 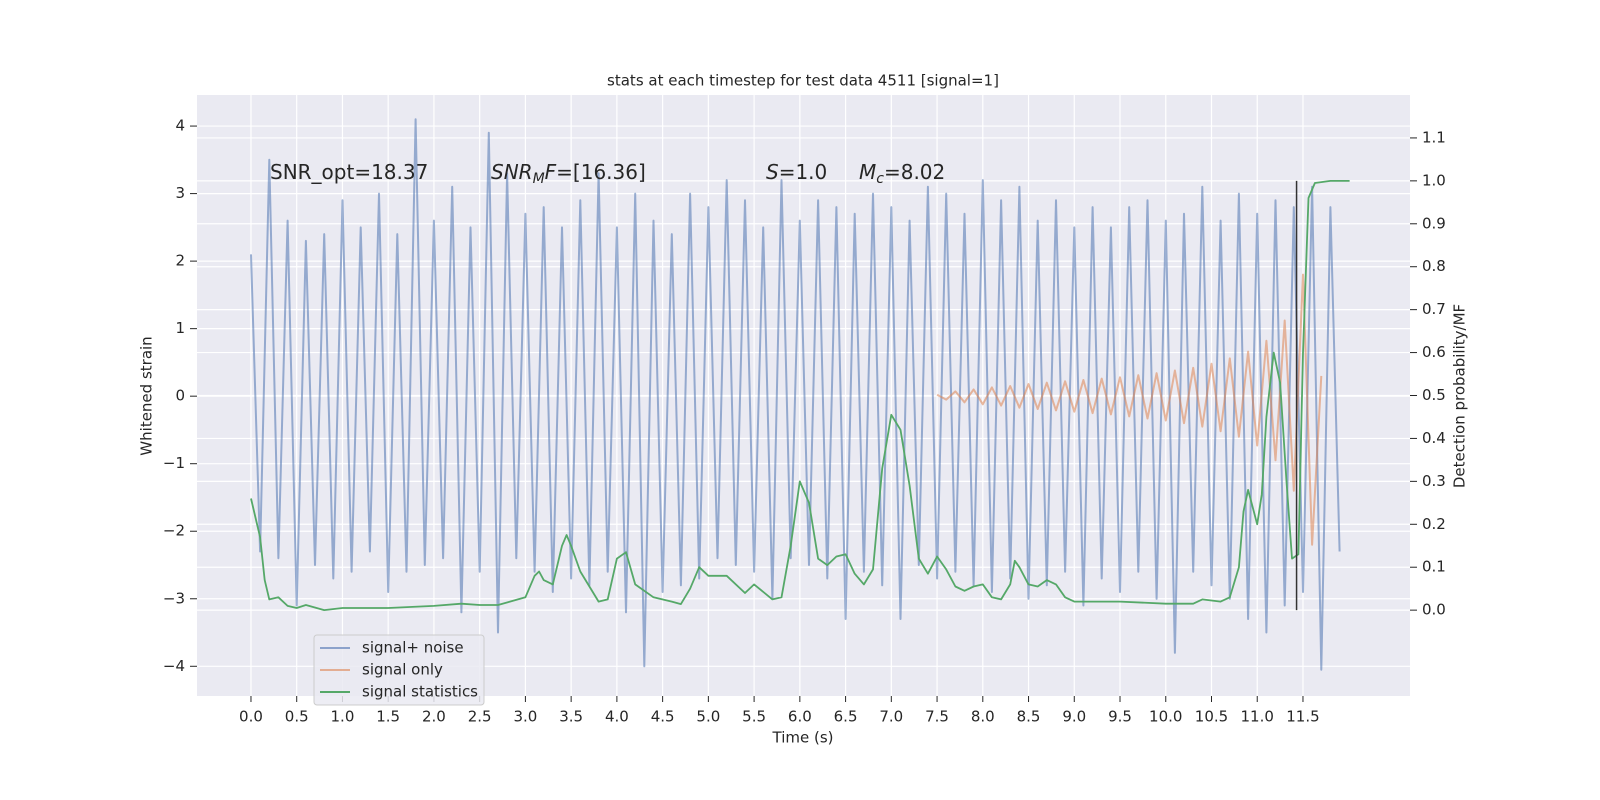 I want to click on annotation-part: =1.0, so click(x=803, y=172).